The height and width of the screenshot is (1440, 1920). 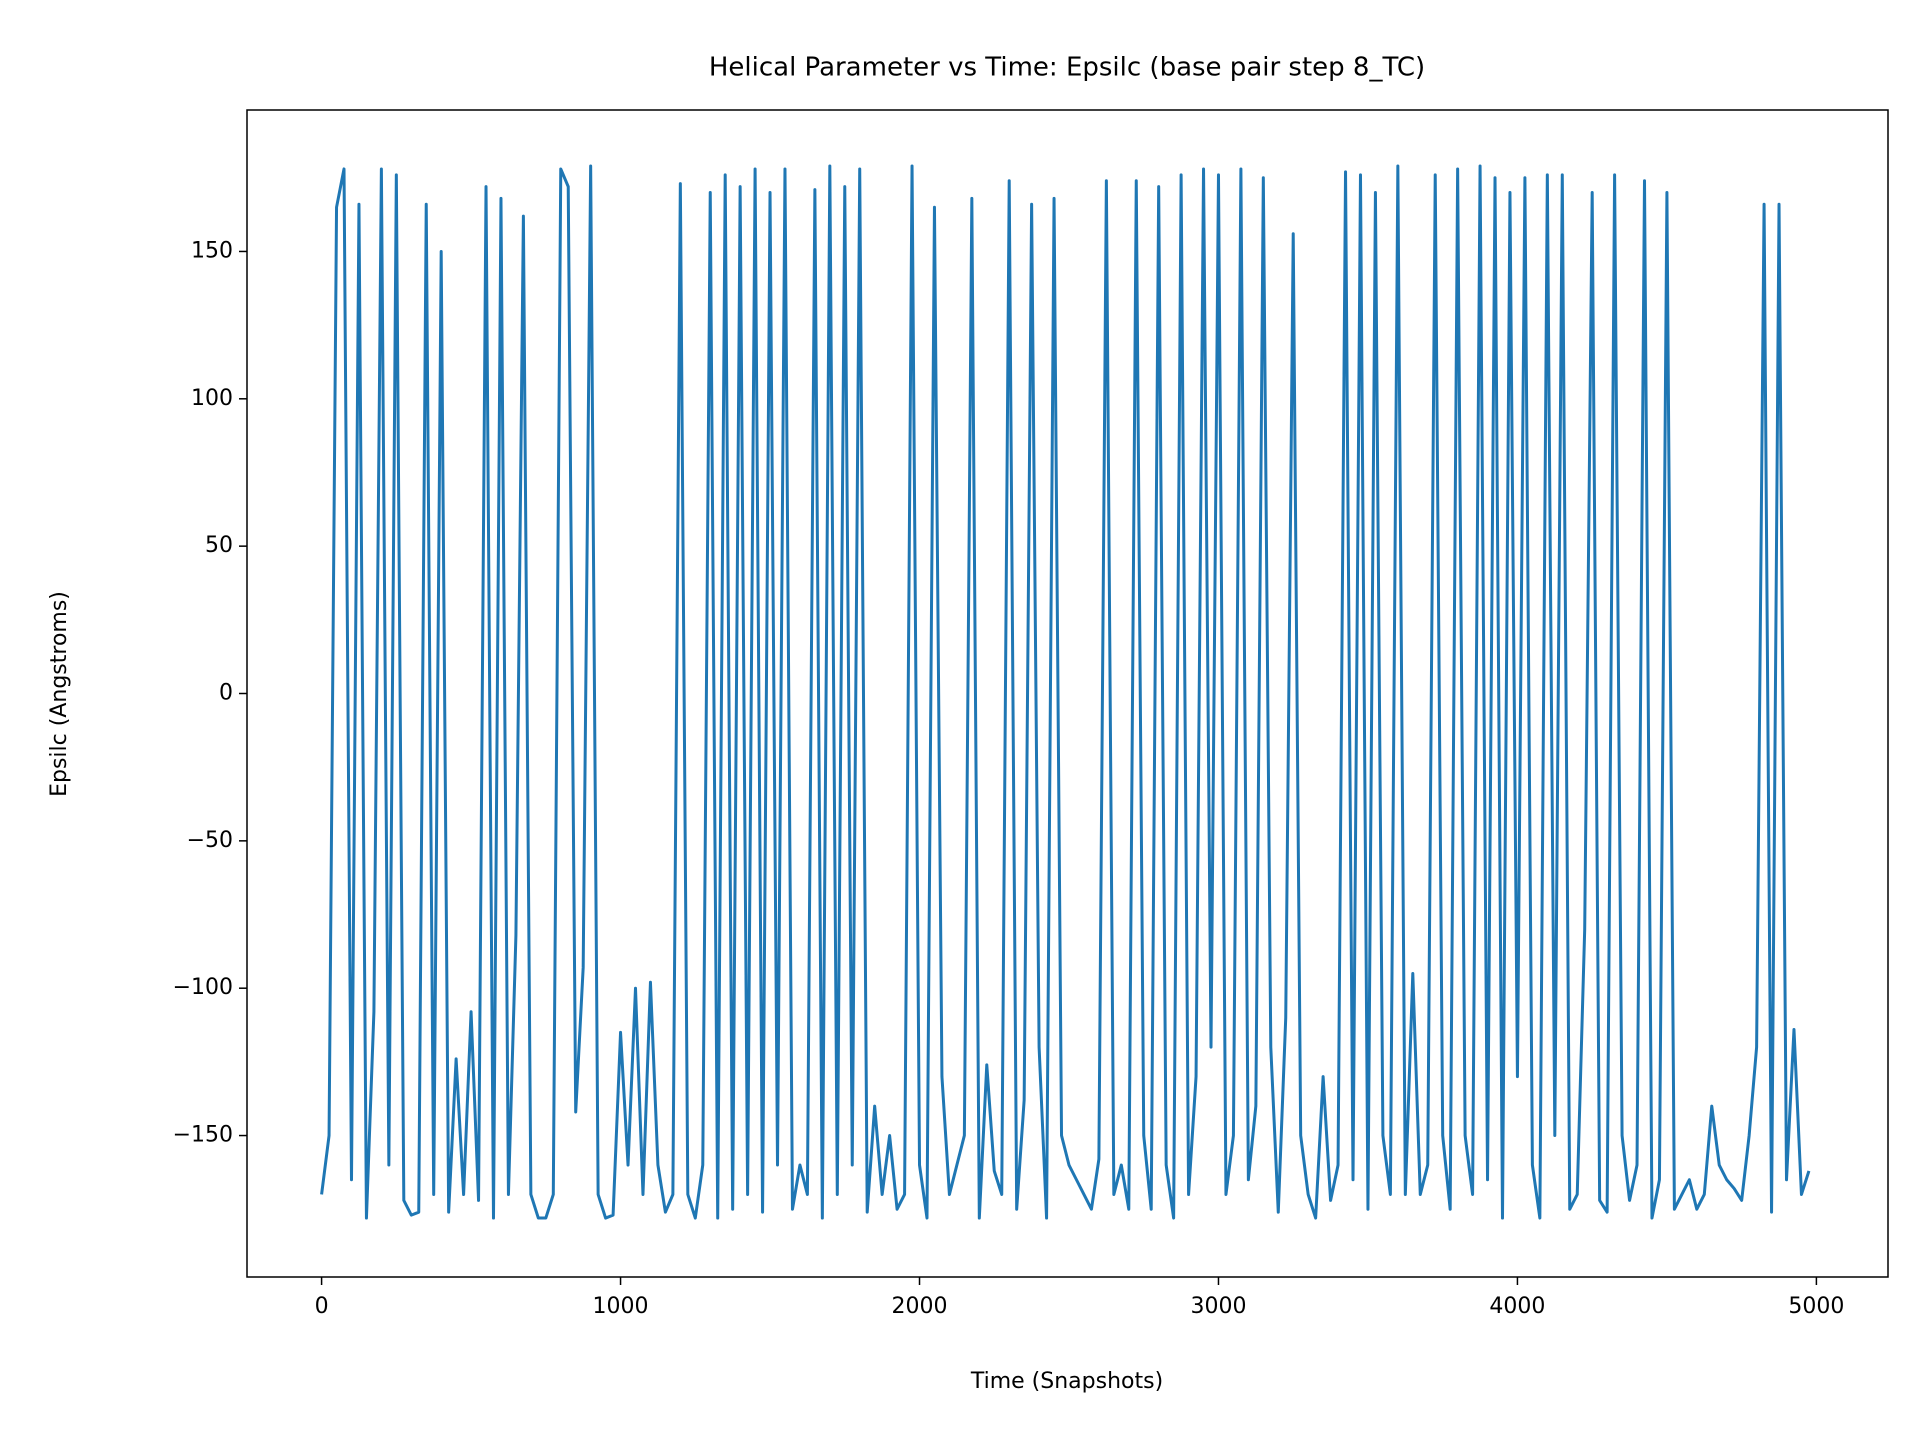 I want to click on x-axis-label: Time (Snapshots), so click(x=1066, y=1381).